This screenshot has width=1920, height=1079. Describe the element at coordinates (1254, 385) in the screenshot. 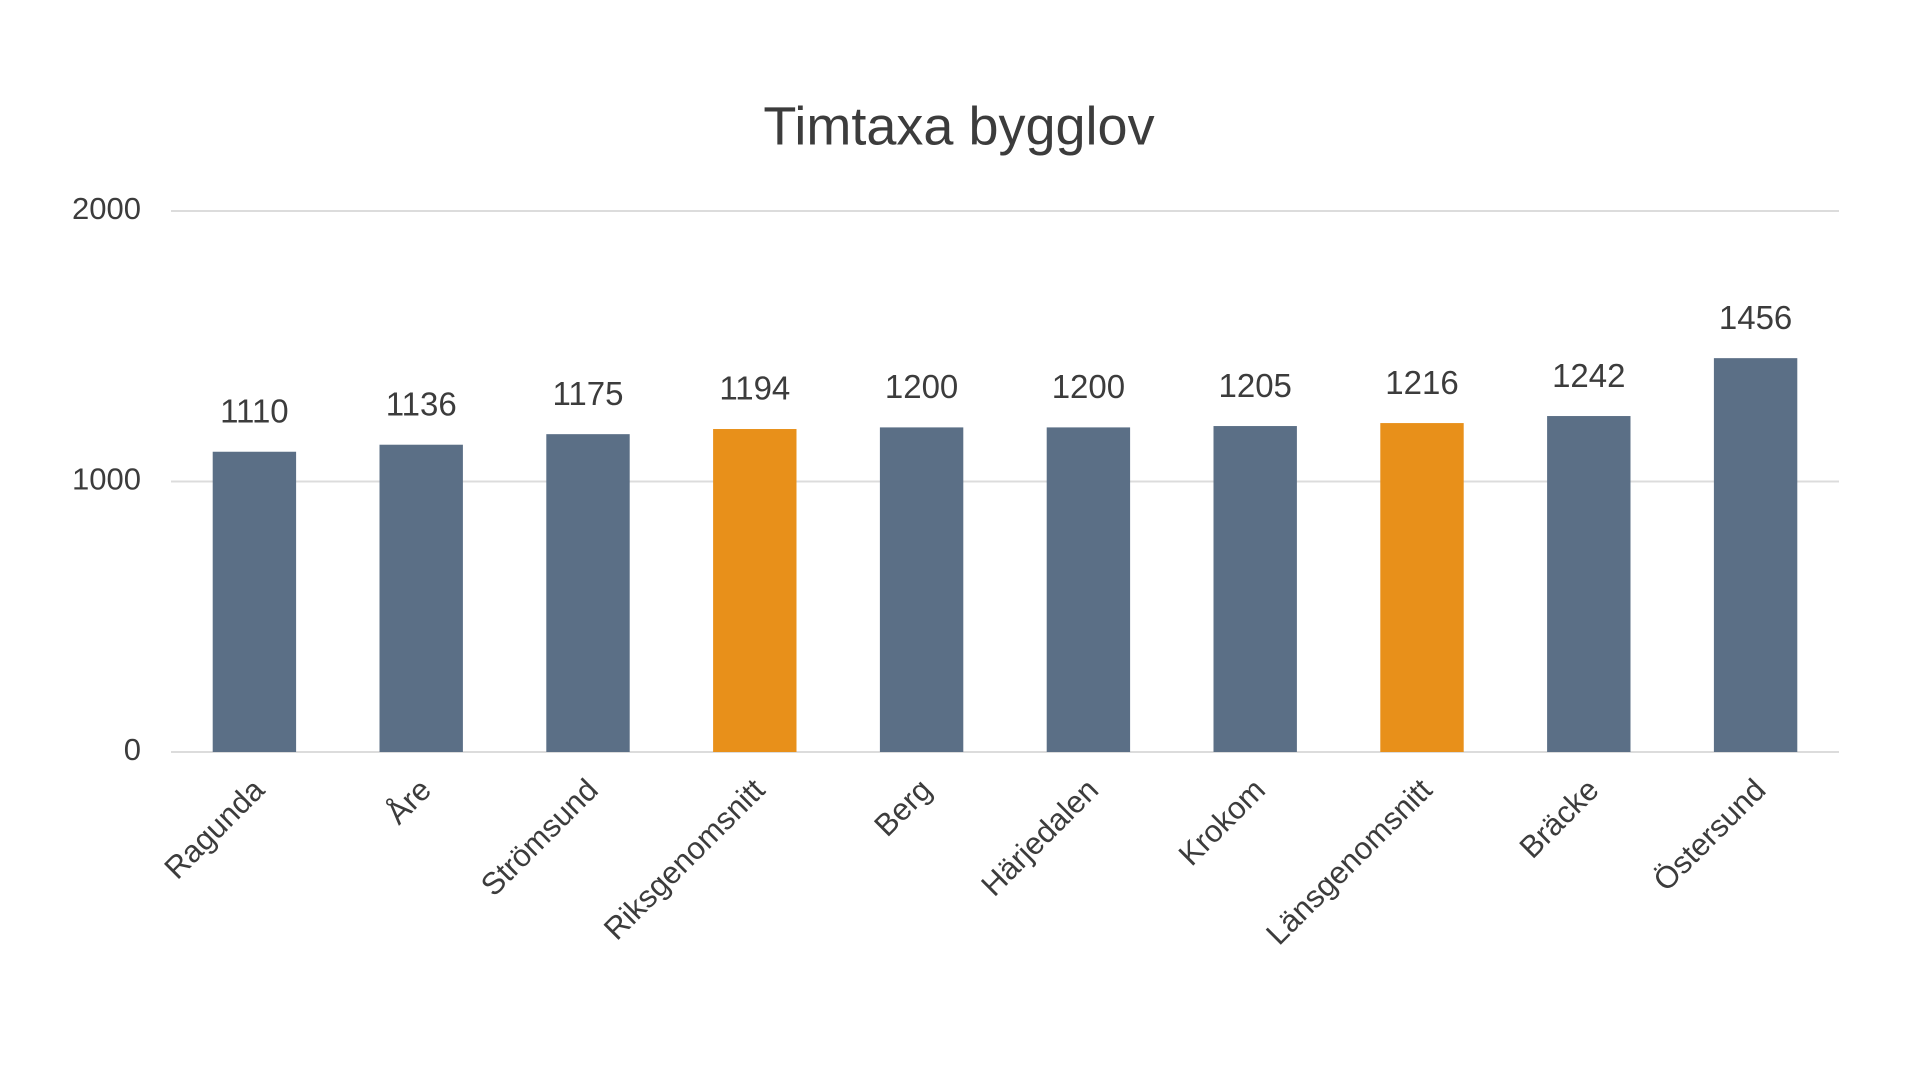

I see `value-label: 1205` at that location.